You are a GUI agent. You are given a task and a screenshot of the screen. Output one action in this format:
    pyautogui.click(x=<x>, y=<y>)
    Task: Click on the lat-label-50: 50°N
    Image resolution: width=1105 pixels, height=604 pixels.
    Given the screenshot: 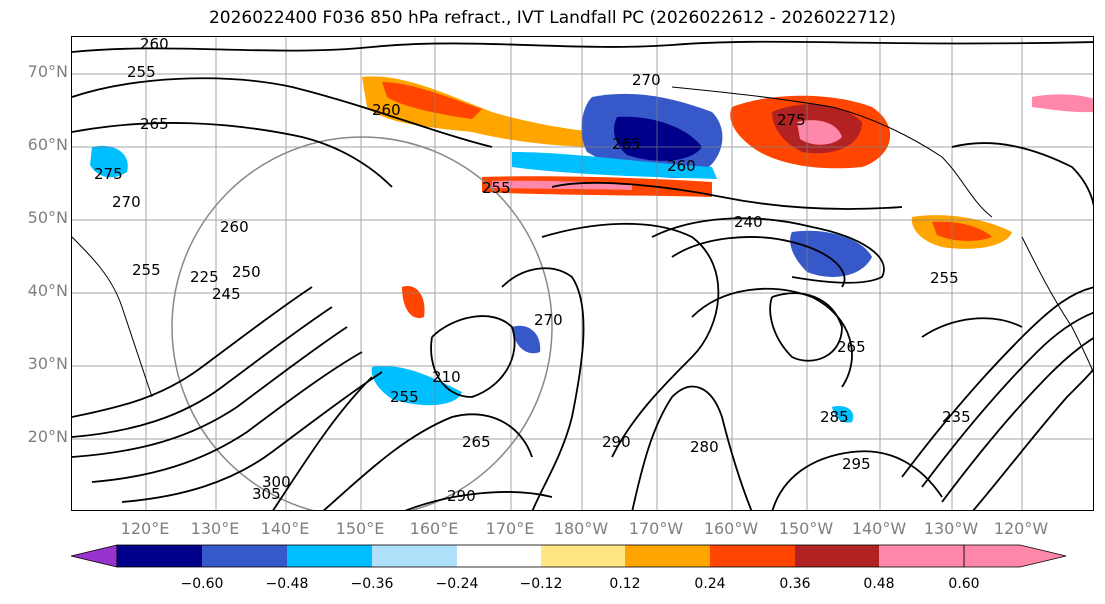 What is the action you would take?
    pyautogui.click(x=47, y=217)
    